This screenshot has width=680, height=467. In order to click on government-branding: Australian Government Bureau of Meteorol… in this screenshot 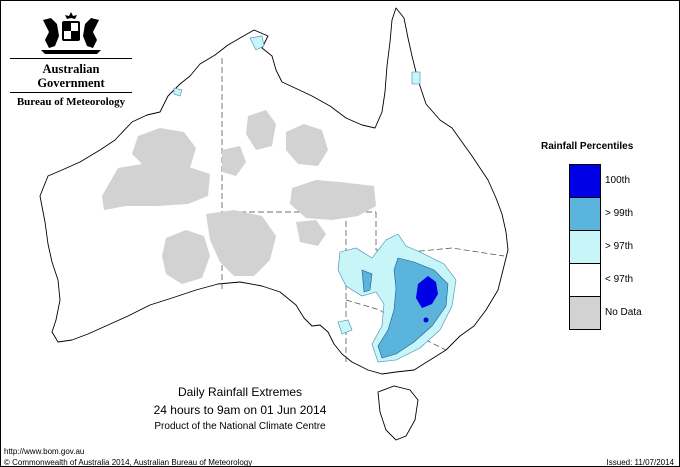, I will do `click(71, 59)`.